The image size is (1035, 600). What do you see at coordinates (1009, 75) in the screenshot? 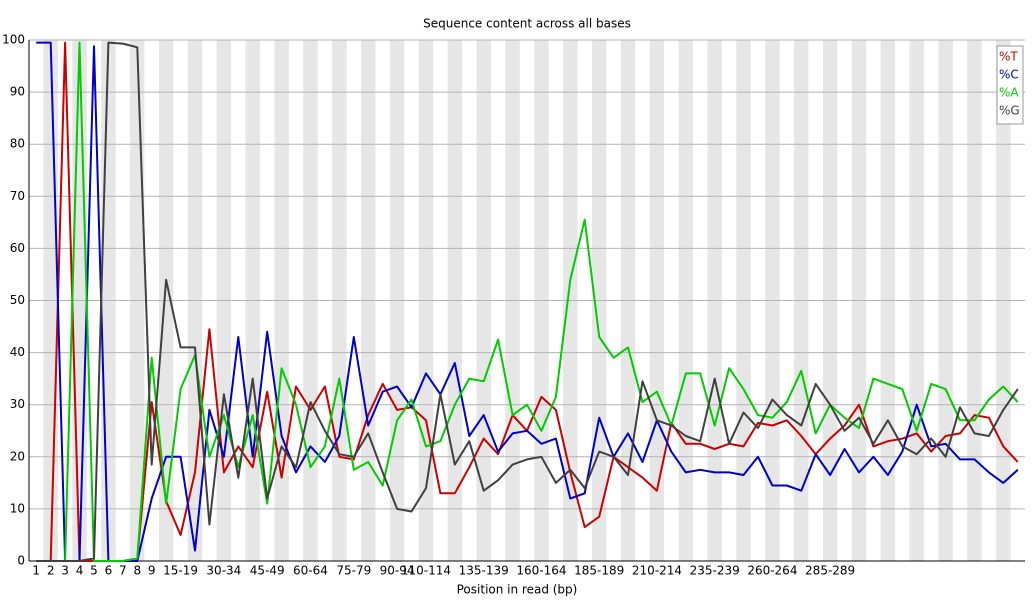
I see `legend-entry: %C` at bounding box center [1009, 75].